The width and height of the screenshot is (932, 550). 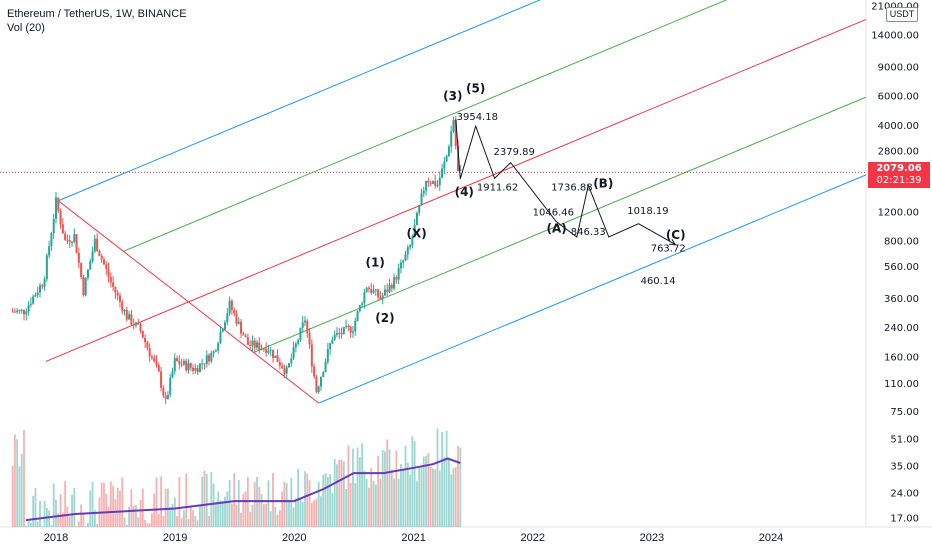 What do you see at coordinates (652, 538) in the screenshot?
I see `x-tick-label: 2023` at bounding box center [652, 538].